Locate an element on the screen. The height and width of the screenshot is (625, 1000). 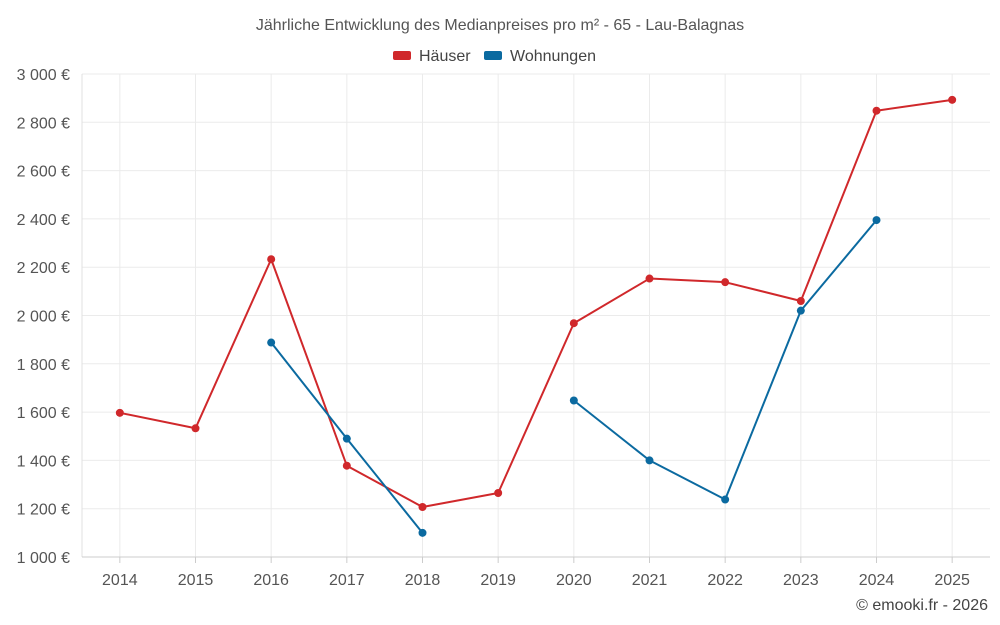
y-tick-label: 2 600 € is located at coordinates (43, 172).